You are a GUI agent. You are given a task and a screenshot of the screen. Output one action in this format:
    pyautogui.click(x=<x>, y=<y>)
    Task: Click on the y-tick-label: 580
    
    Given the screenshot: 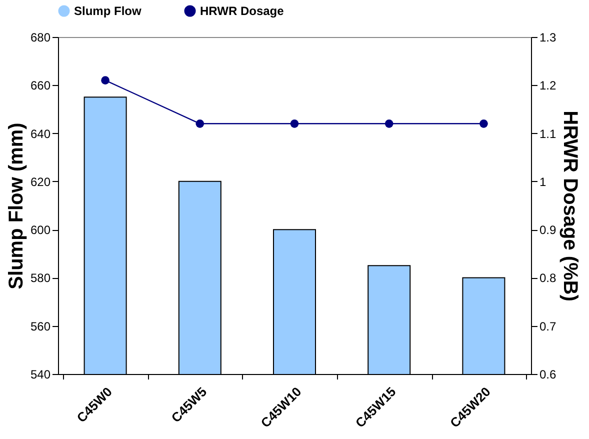 What is the action you would take?
    pyautogui.click(x=40, y=278)
    